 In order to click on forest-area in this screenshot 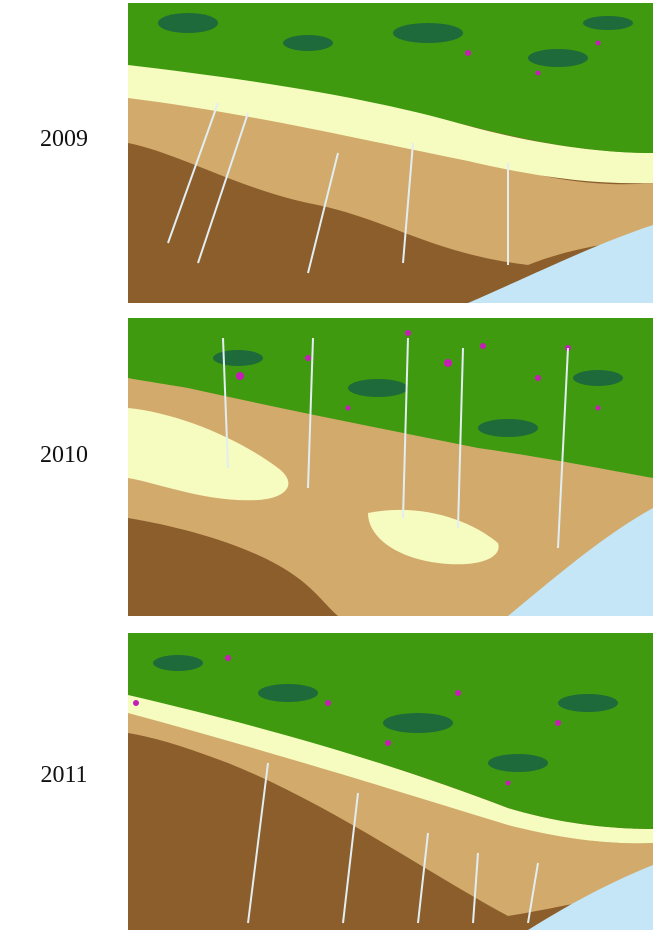, I will do `click(390, 78)`.